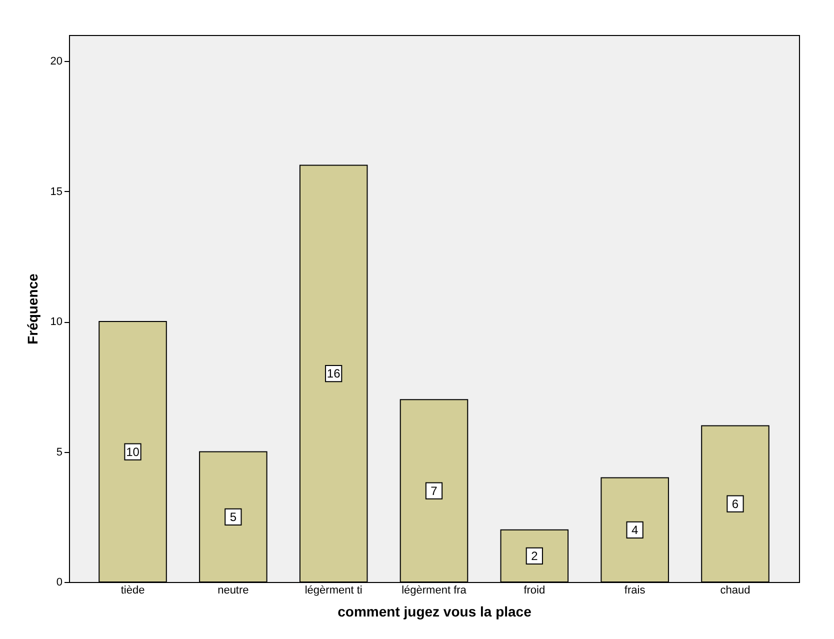 The height and width of the screenshot is (639, 834). I want to click on x-tick-label: chaud, so click(735, 590).